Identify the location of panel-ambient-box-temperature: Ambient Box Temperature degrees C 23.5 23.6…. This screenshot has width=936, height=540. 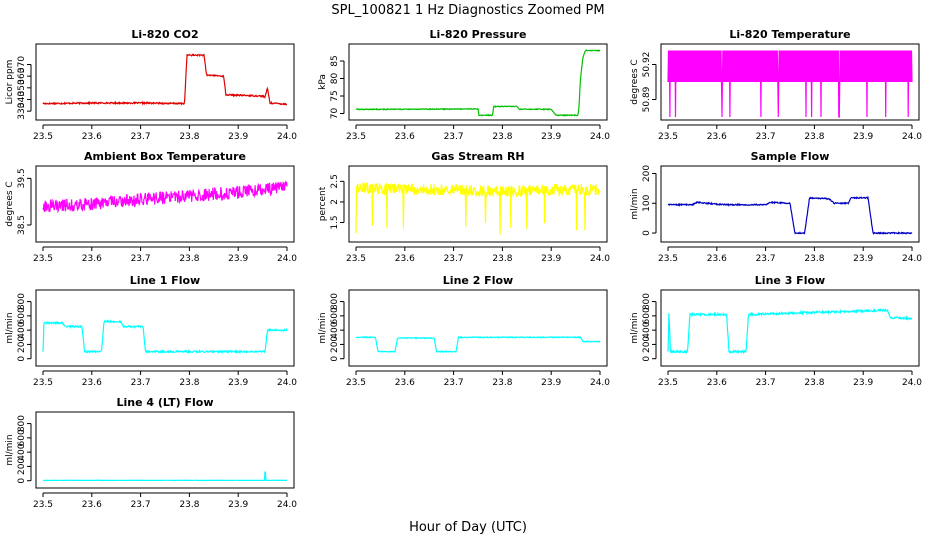
(151, 207).